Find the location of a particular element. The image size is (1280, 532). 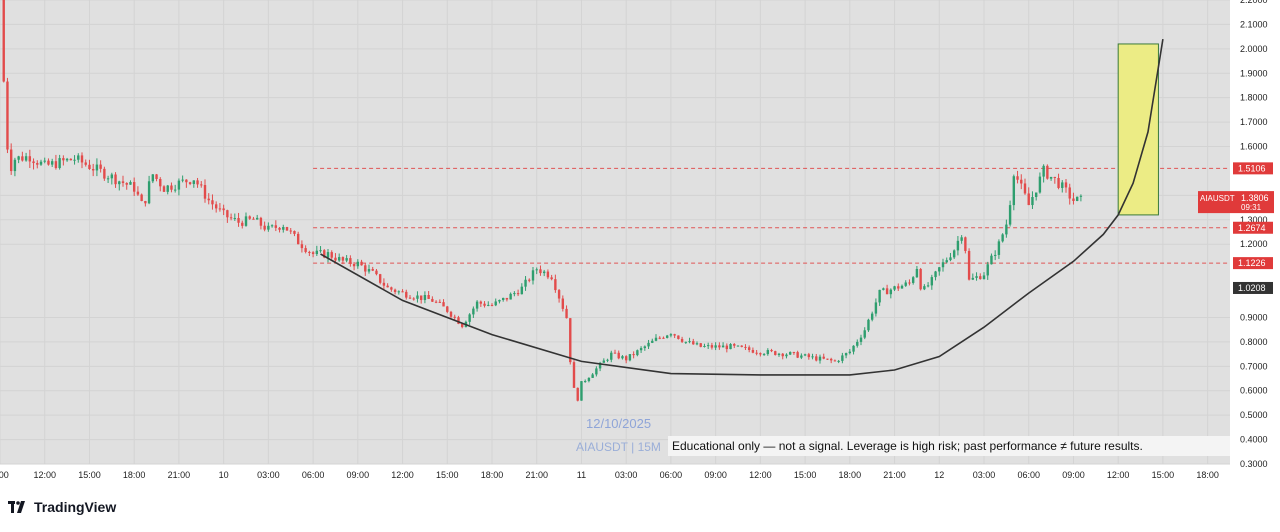

x-tick-label: 15:00 is located at coordinates (89, 475).